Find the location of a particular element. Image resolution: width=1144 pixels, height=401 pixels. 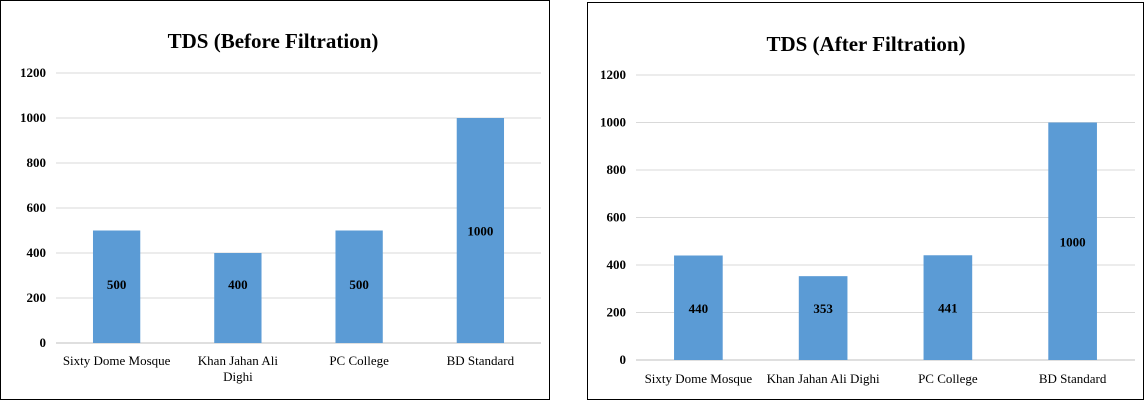

chart-title: TDS (Before Filtration) is located at coordinates (273, 41).